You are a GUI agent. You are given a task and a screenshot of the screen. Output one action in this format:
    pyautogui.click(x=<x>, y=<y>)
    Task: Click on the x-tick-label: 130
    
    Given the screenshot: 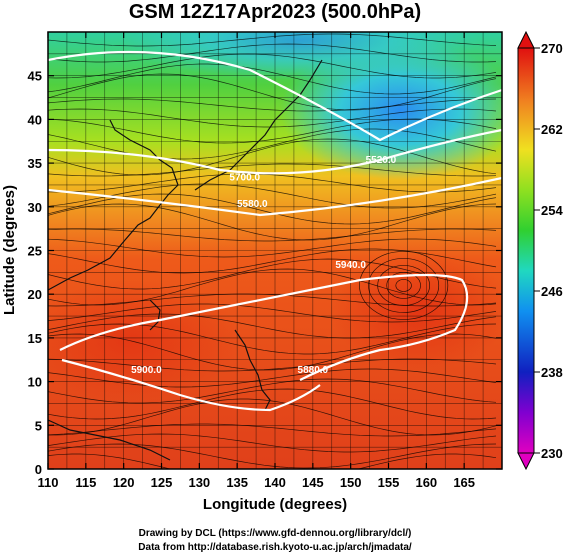 What is the action you would take?
    pyautogui.click(x=199, y=482)
    